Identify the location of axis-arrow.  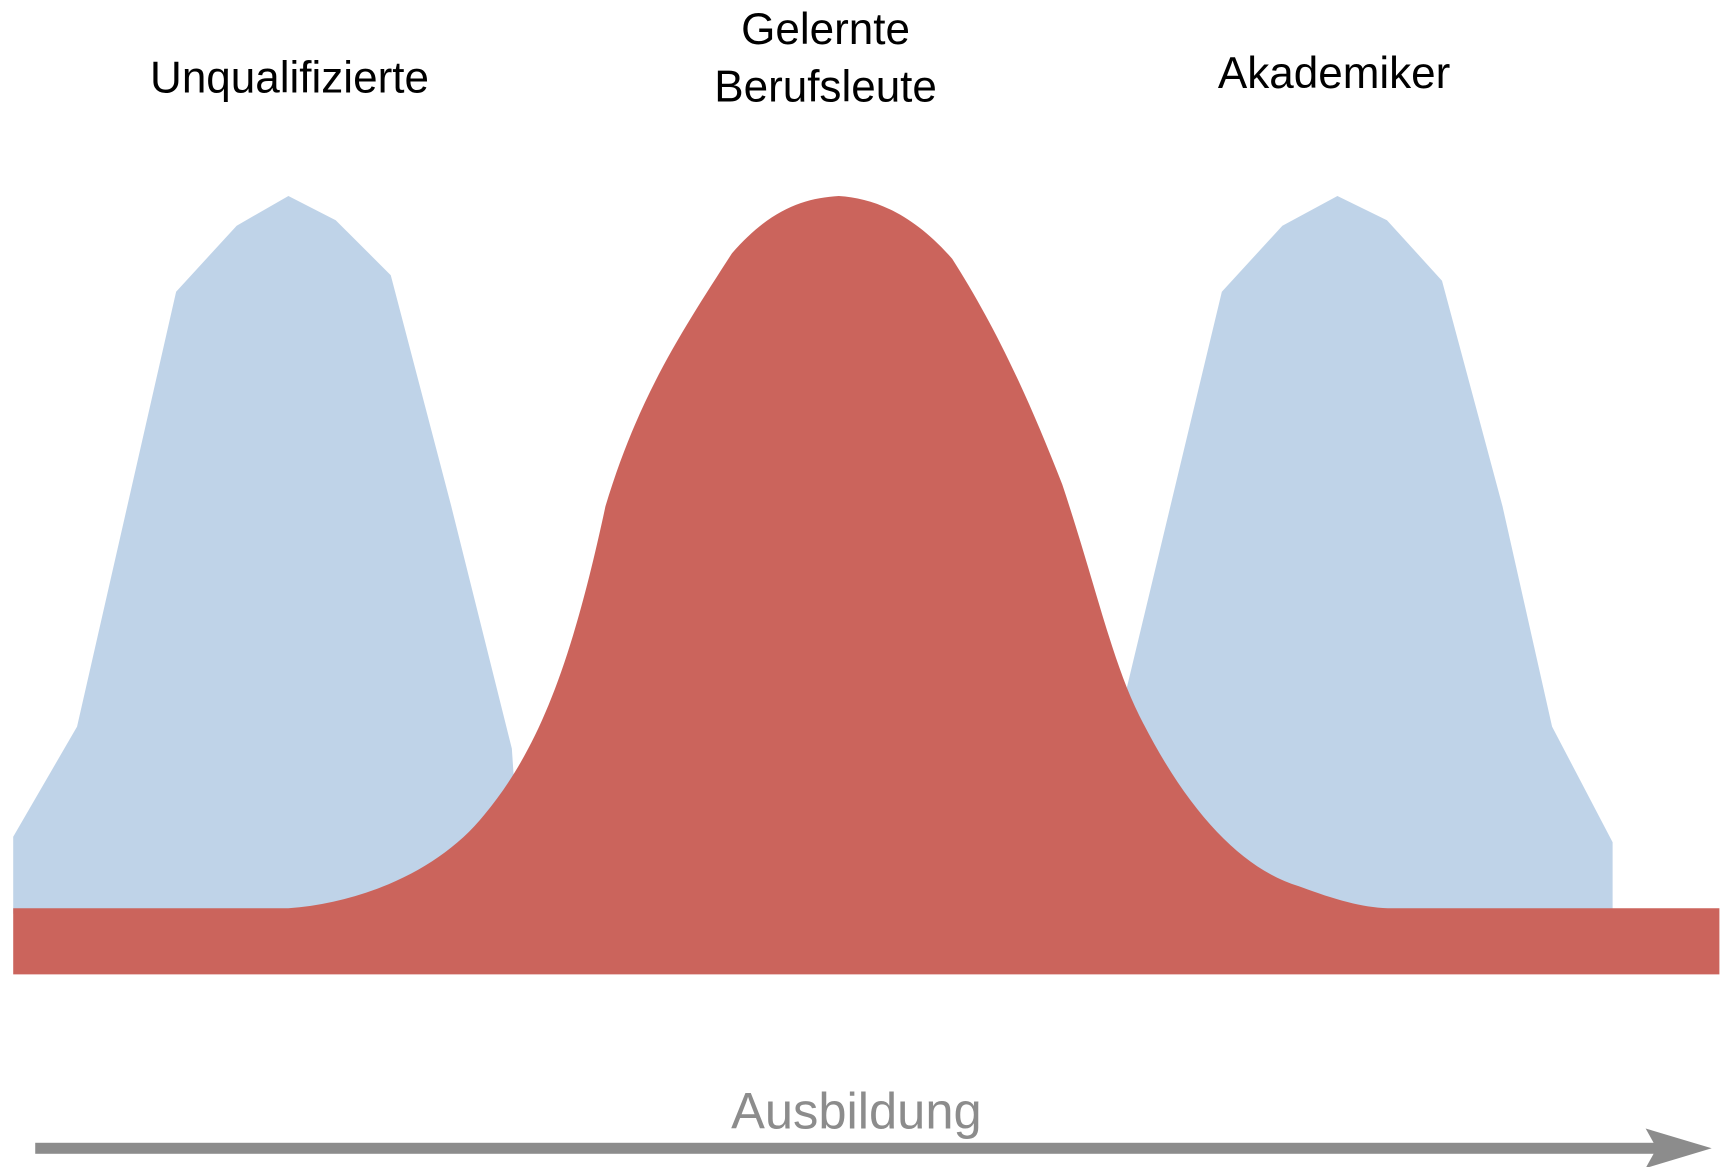
(873, 1147).